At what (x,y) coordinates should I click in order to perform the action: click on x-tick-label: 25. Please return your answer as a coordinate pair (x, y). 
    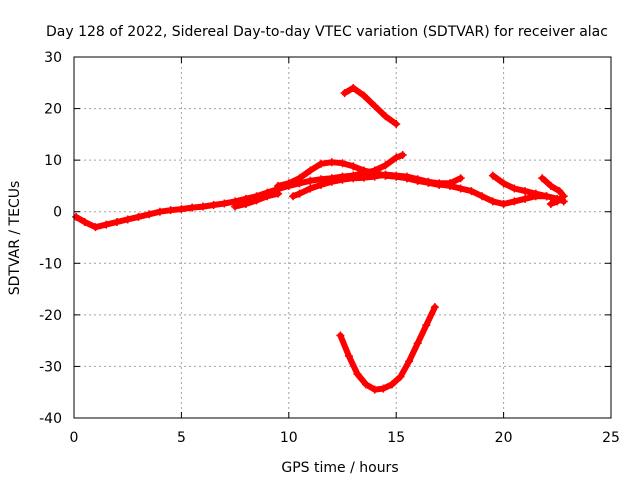
    Looking at the image, I should click on (611, 438).